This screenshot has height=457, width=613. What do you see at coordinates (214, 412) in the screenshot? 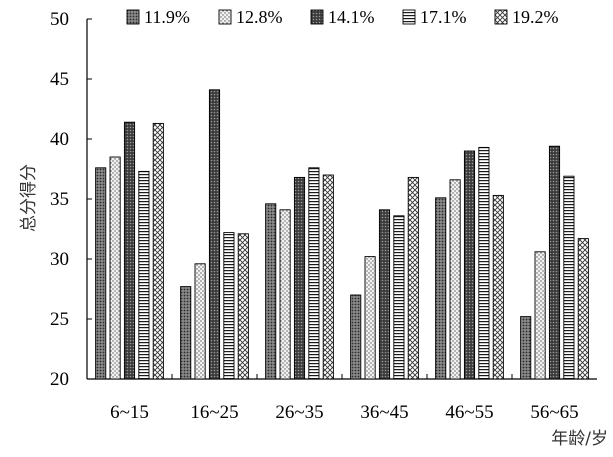
I see `x-tick-label: 16~25` at bounding box center [214, 412].